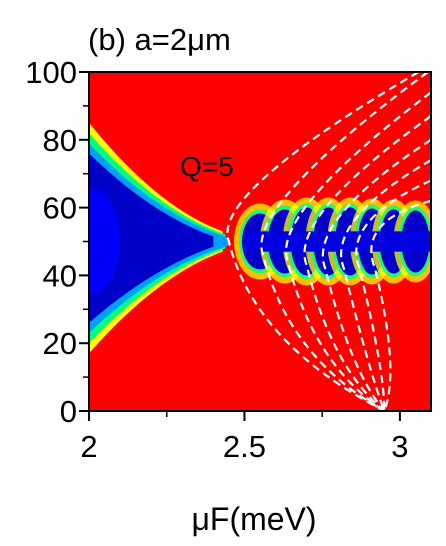 Image resolution: width=446 pixels, height=546 pixels. I want to click on x-axis-label: μF(meV), so click(253, 519).